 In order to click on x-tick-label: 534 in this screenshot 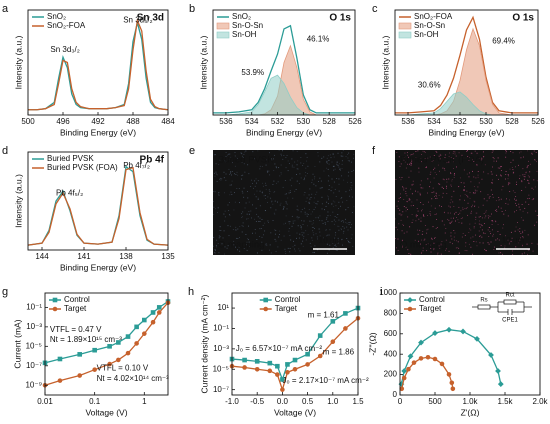, I will do `click(252, 121)`.